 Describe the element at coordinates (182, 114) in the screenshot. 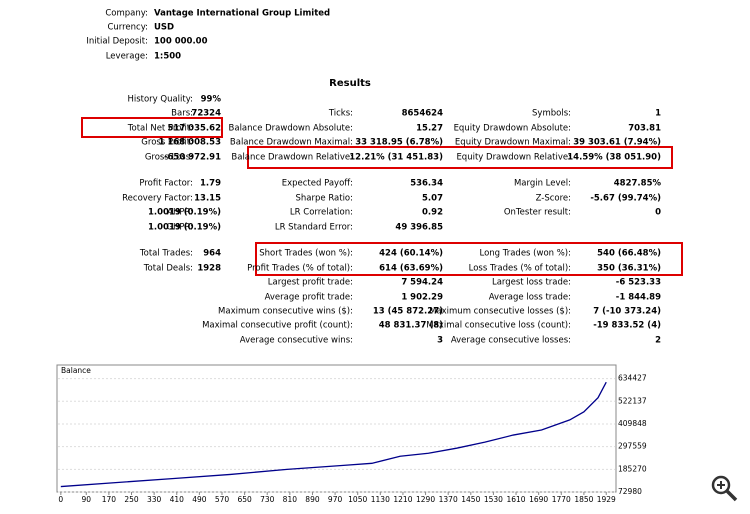

I see `stat-label: Bars:` at that location.